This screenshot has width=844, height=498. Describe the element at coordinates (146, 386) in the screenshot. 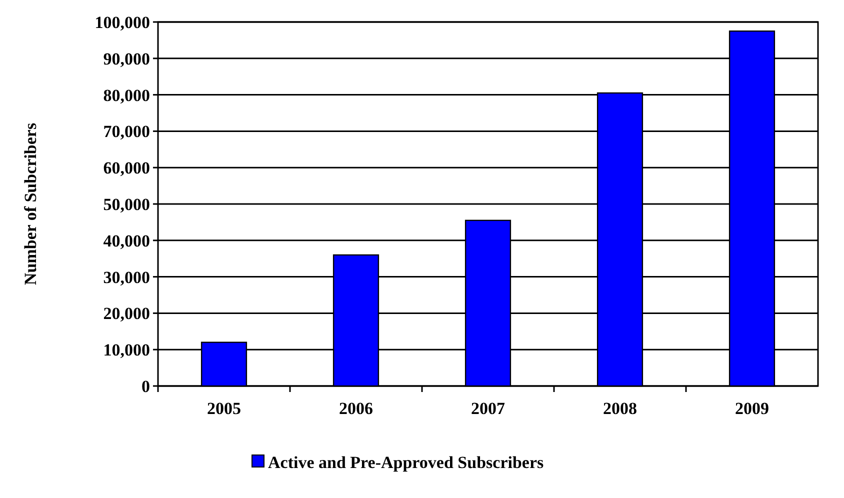

I see `y-tick-label: 0` at that location.